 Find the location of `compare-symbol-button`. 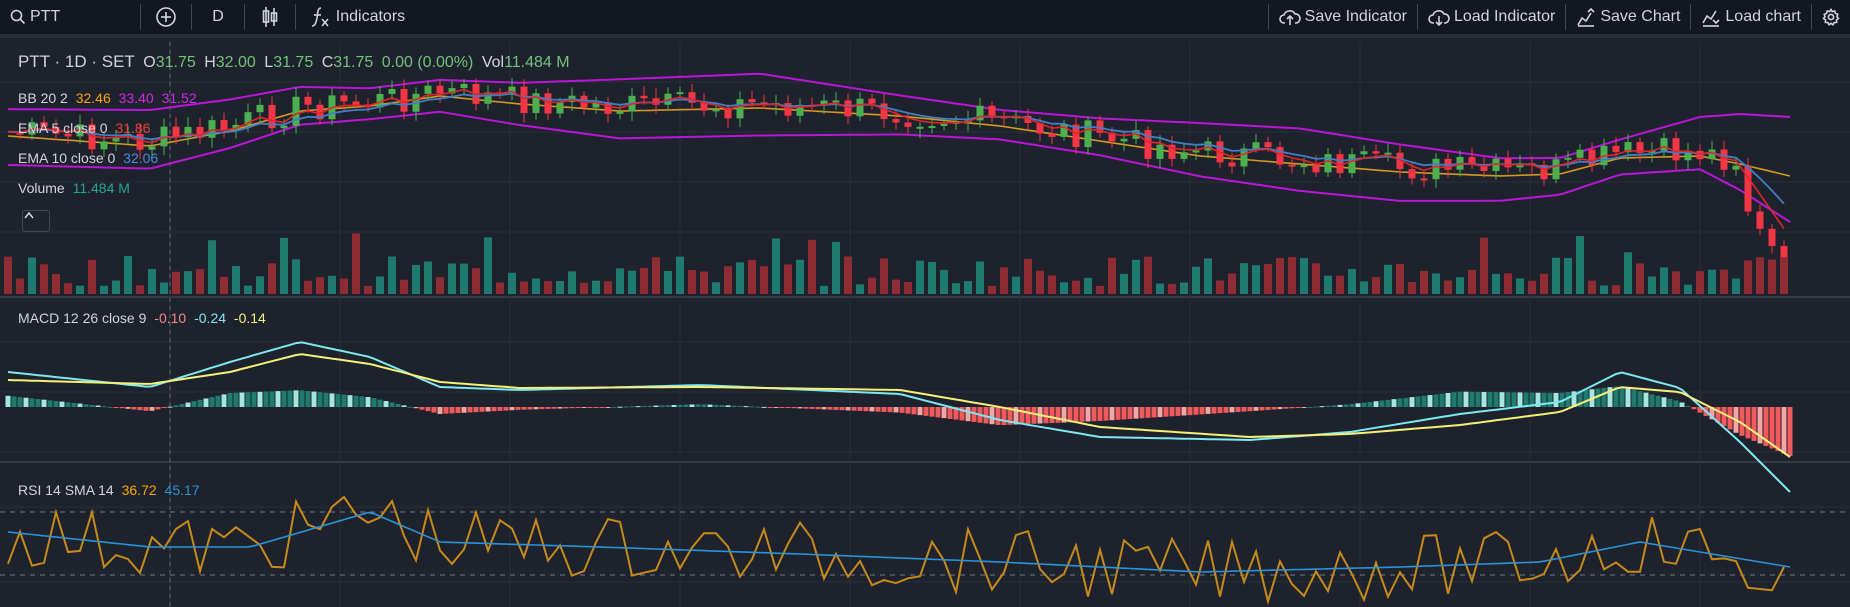

compare-symbol-button is located at coordinates (166, 18).